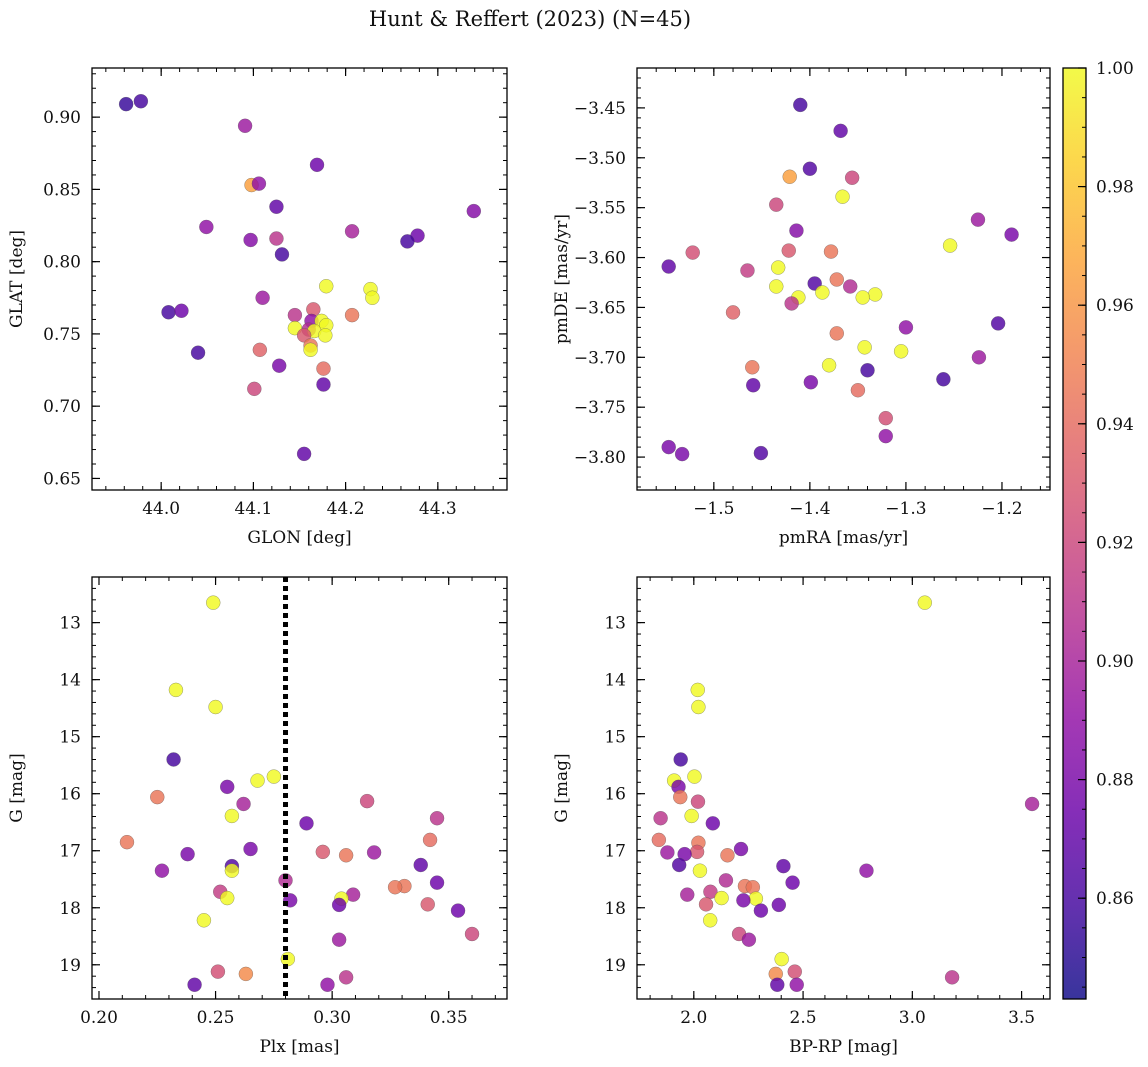  Describe the element at coordinates (600, 408) in the screenshot. I see `y-tick-label: −3.75` at that location.